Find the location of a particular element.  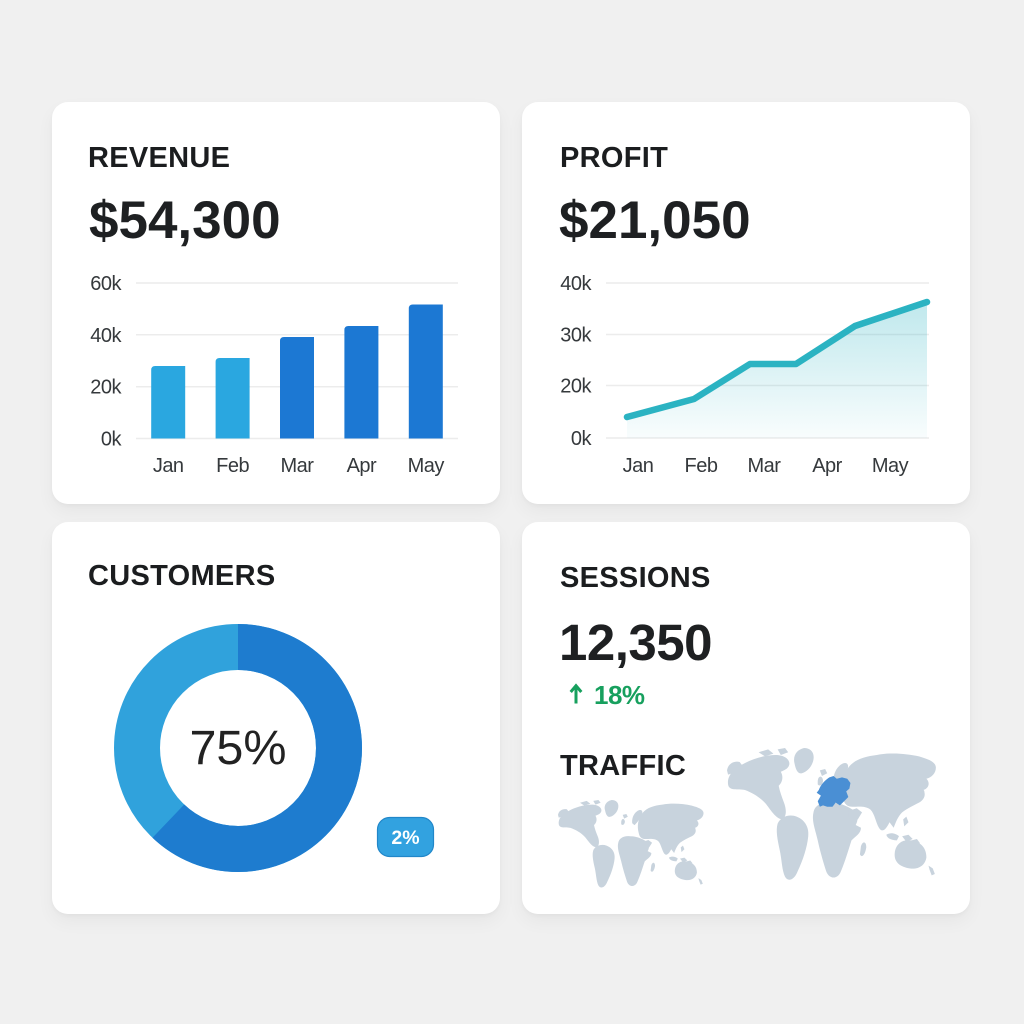

svg-text: 60k is located at coordinates (106, 284).